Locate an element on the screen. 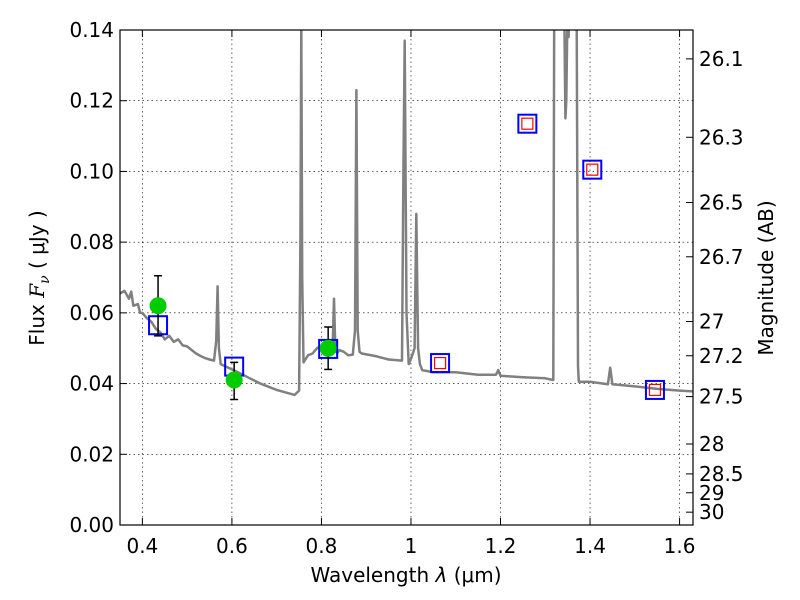 Image resolution: width=800 pixels, height=600 pixels. x-tick-label: 0.4 is located at coordinates (142, 546).